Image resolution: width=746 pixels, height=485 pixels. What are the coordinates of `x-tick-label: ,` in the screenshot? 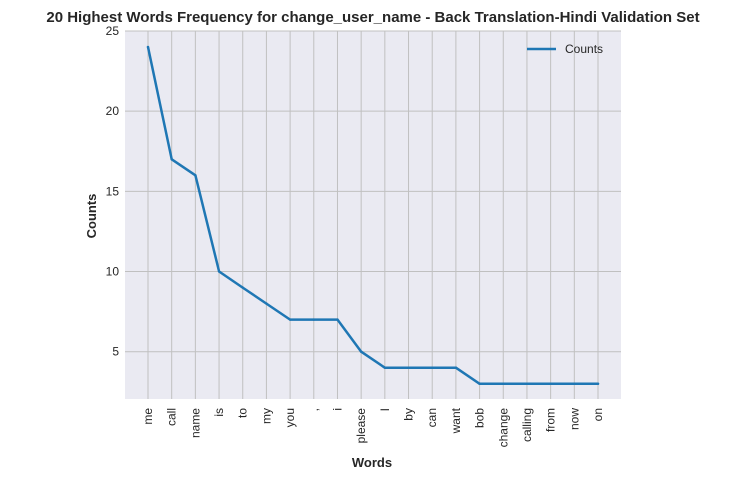 It's located at (314, 409).